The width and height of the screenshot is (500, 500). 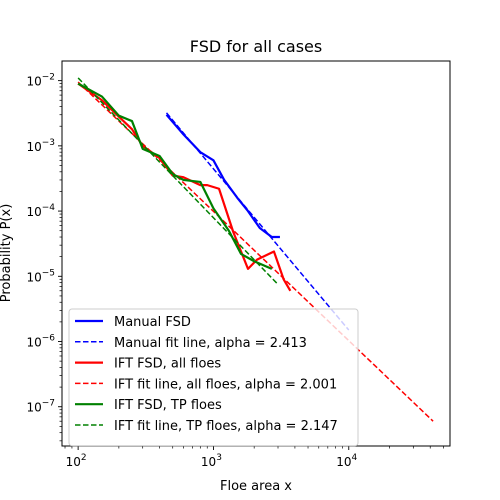 What do you see at coordinates (40, 81) in the screenshot?
I see `y-tick-label-5: 10⁻²` at bounding box center [40, 81].